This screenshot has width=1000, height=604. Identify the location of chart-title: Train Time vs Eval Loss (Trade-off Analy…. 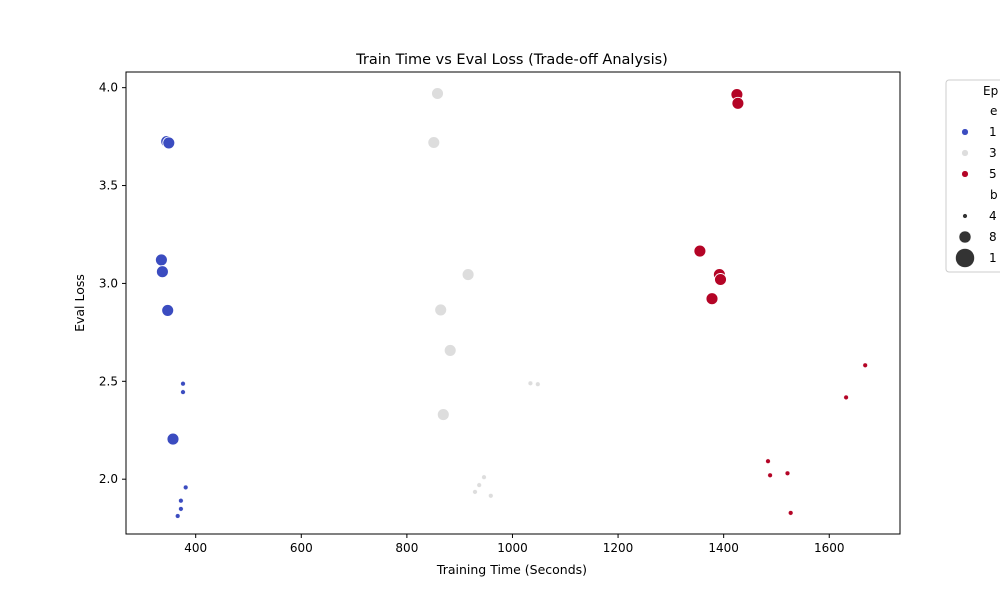
(511, 60).